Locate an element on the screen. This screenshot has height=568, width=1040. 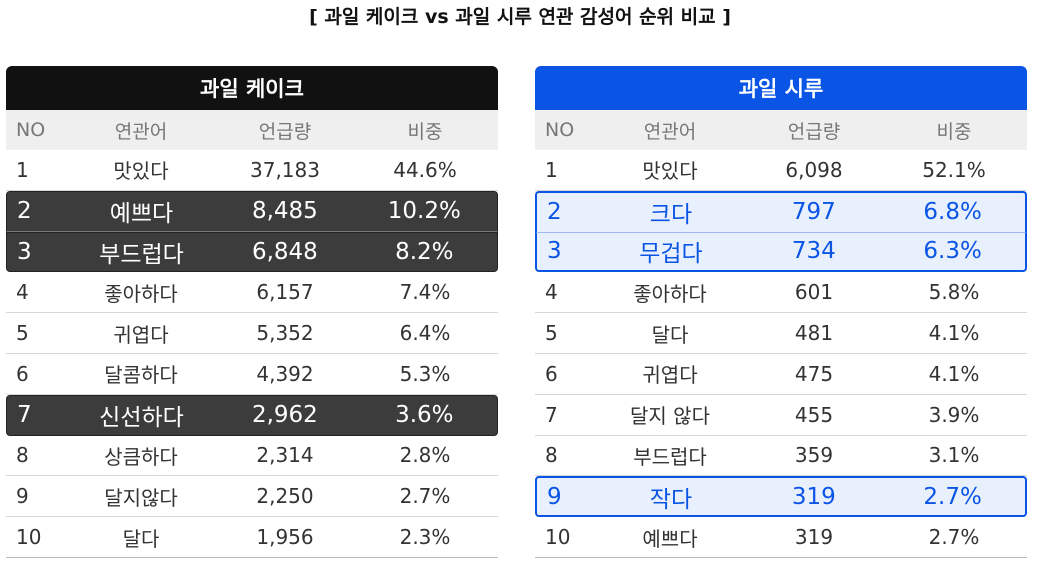
table-row: 7 달지 않다 455 3.9% is located at coordinates (781, 415).